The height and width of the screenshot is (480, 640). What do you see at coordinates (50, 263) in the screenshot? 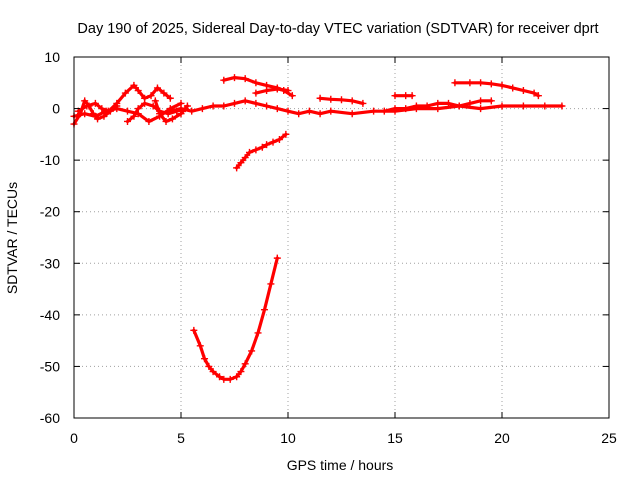
I see `y-tick-label: -30` at bounding box center [50, 263].